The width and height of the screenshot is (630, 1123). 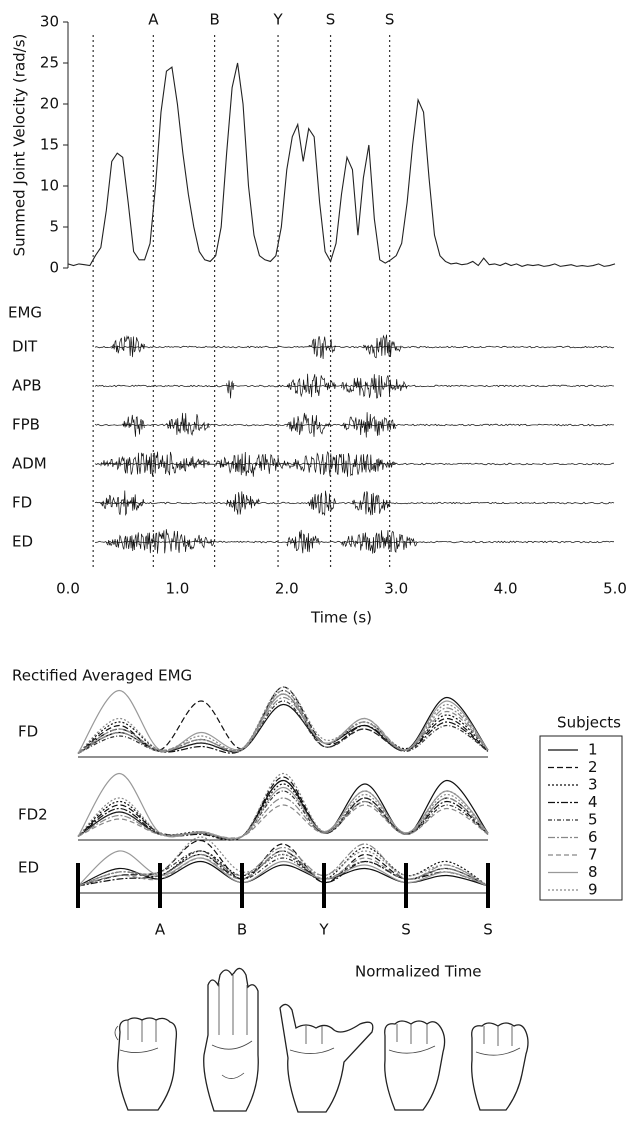 What do you see at coordinates (593, 855) in the screenshot?
I see `legend-label: 7` at bounding box center [593, 855].